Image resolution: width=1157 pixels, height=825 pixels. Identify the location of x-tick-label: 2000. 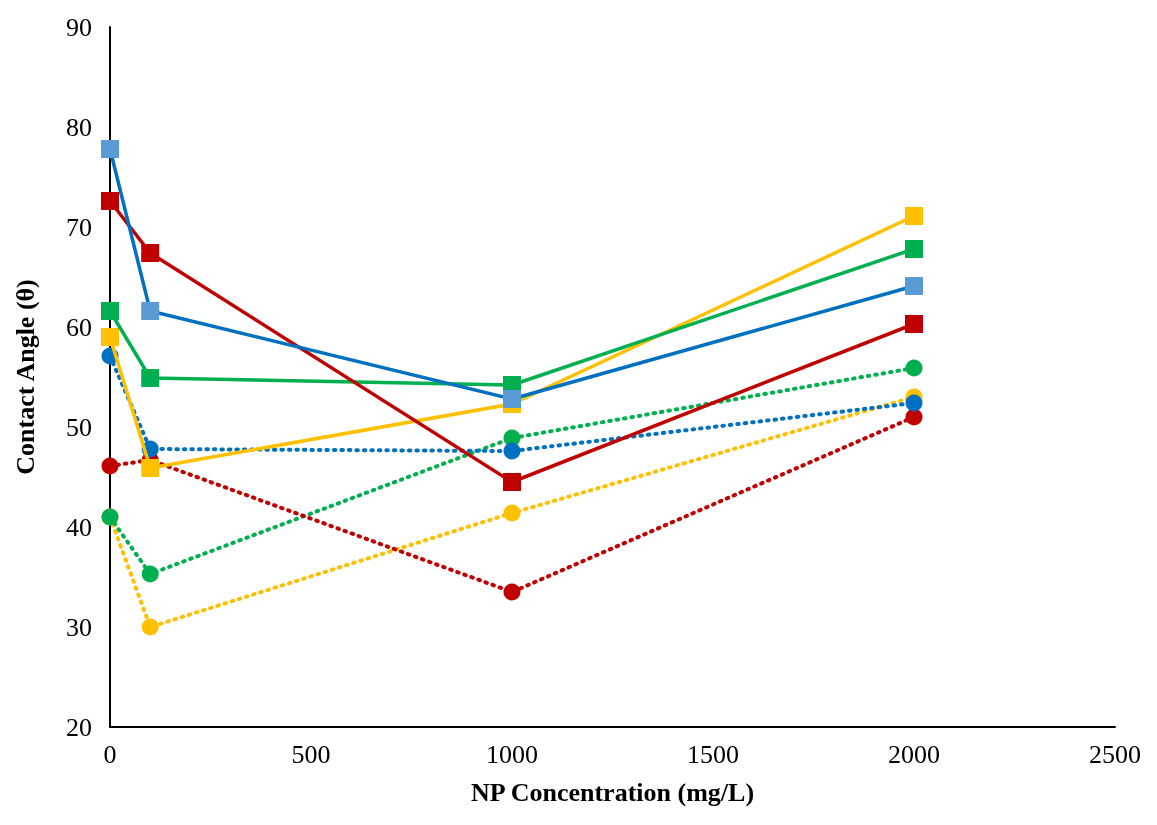
(914, 754).